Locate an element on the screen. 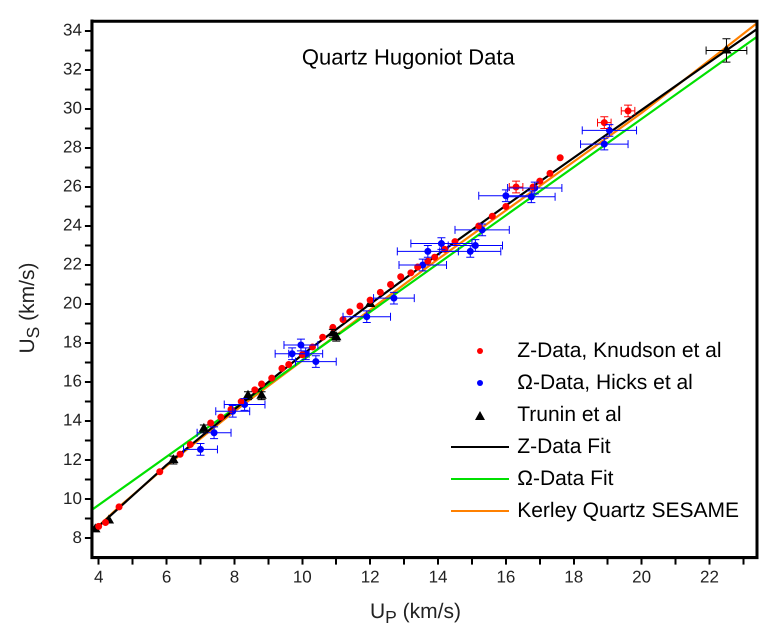 This screenshot has height=639, width=763. y-tick-label: 10 is located at coordinates (72, 498).